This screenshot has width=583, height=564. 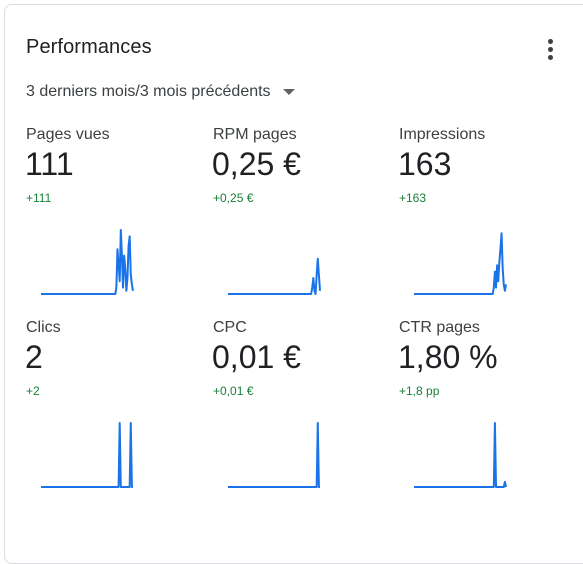 I want to click on metric-rpm-pages: RPM pages 0,25 € +0,25 €, so click(x=302, y=221).